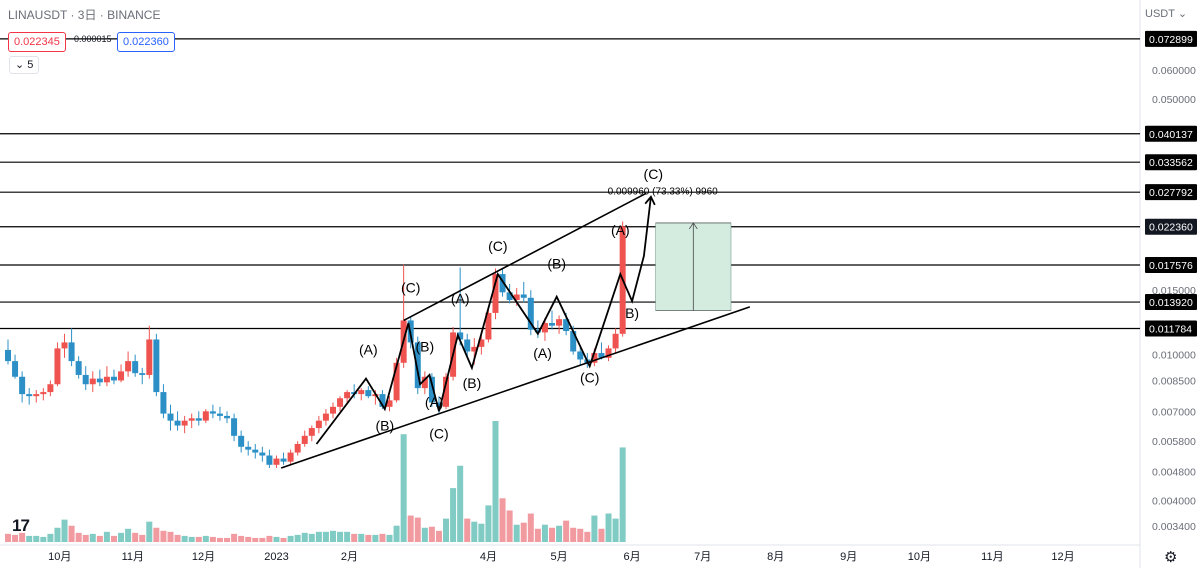  What do you see at coordinates (632, 557) in the screenshot?
I see `x-tick-label: 6月` at bounding box center [632, 557].